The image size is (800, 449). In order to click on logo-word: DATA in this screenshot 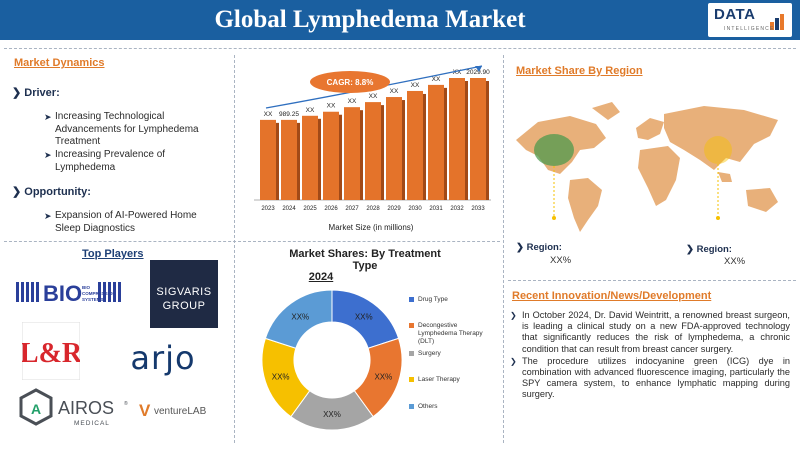, I will do `click(735, 14)`.